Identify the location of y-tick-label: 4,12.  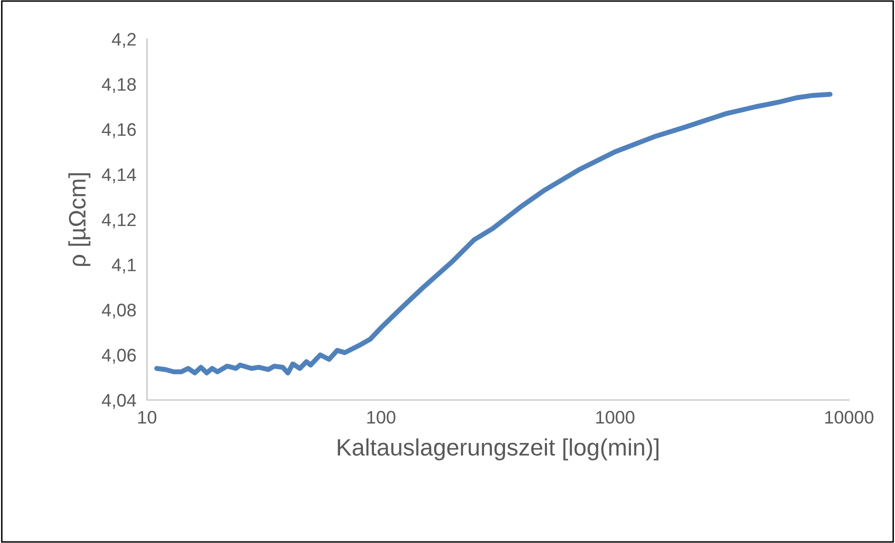
(119, 220).